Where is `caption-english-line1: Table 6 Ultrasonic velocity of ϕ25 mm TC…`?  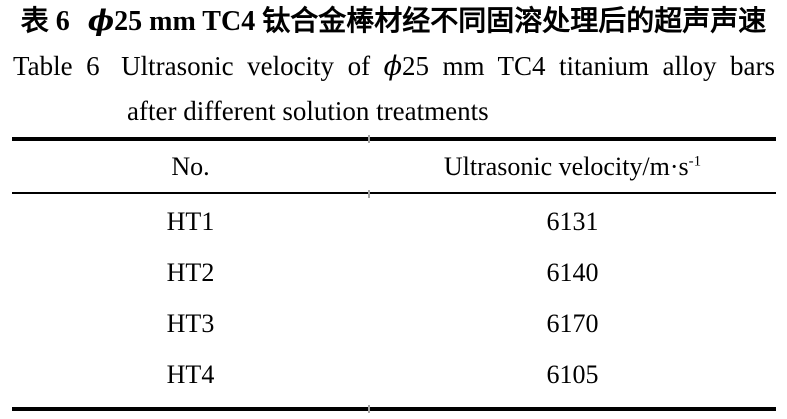 caption-english-line1: Table 6 Ultrasonic velocity of ϕ25 mm TC… is located at coordinates (394, 66).